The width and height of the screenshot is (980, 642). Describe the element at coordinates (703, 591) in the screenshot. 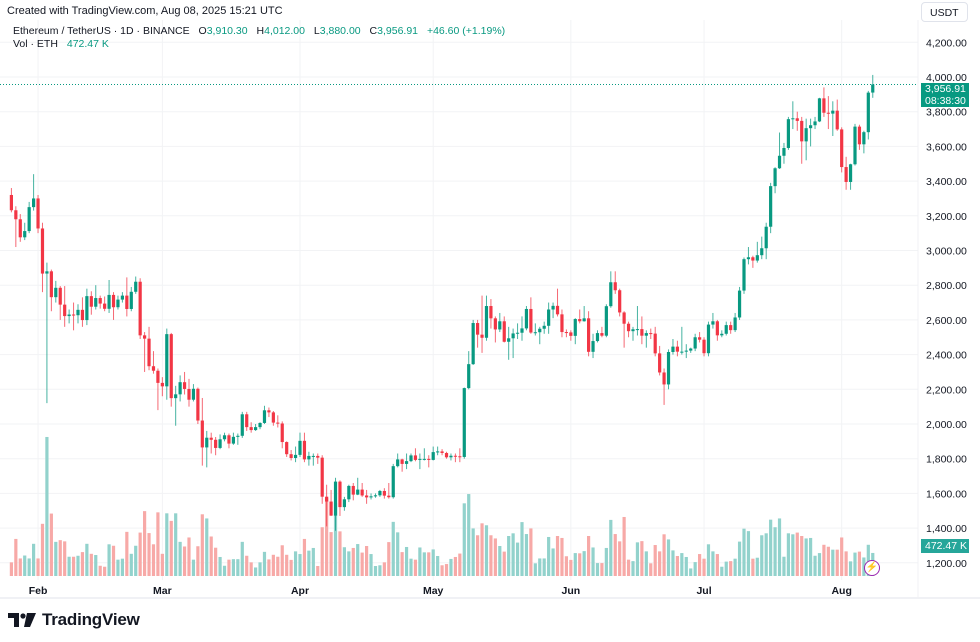

I see `time-tick-label: Jul` at that location.